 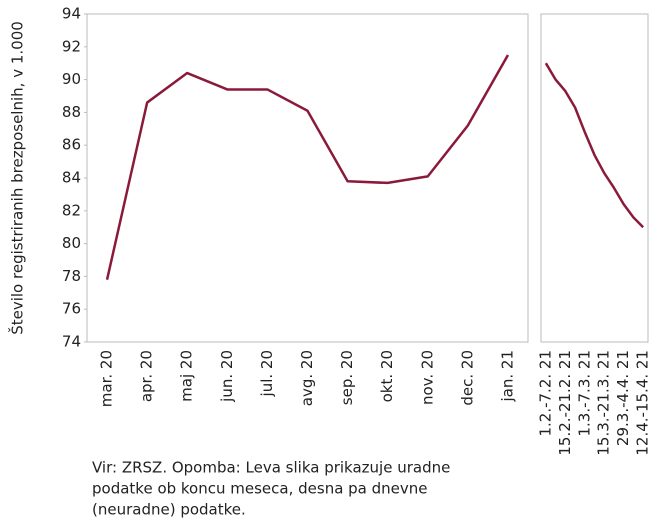 What do you see at coordinates (71, 79) in the screenshot?
I see `y-tick-label: 90` at bounding box center [71, 79].